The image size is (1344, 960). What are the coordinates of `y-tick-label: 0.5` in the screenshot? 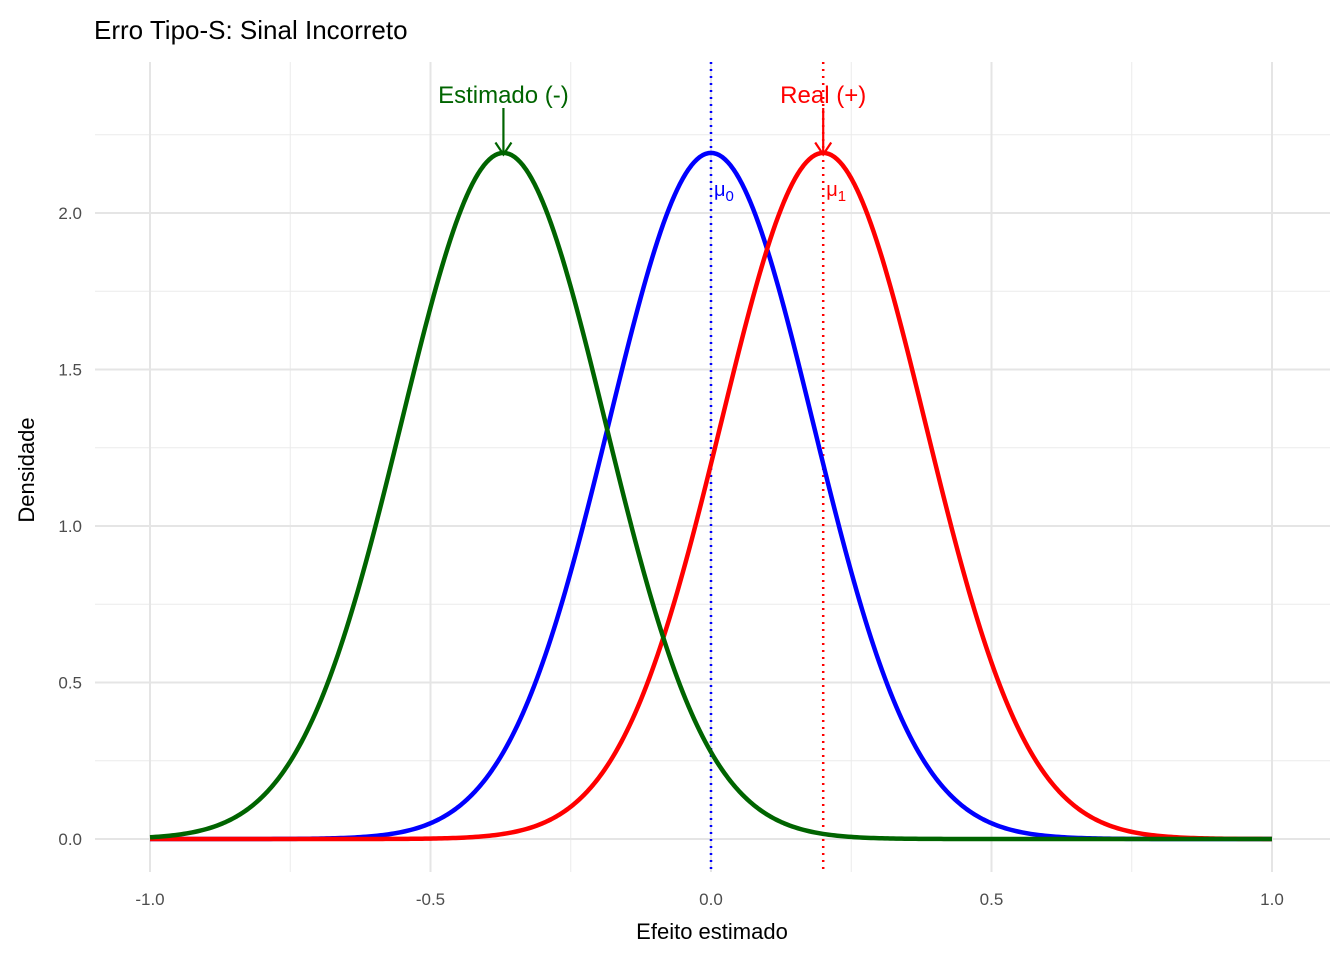 It's located at (70, 683).